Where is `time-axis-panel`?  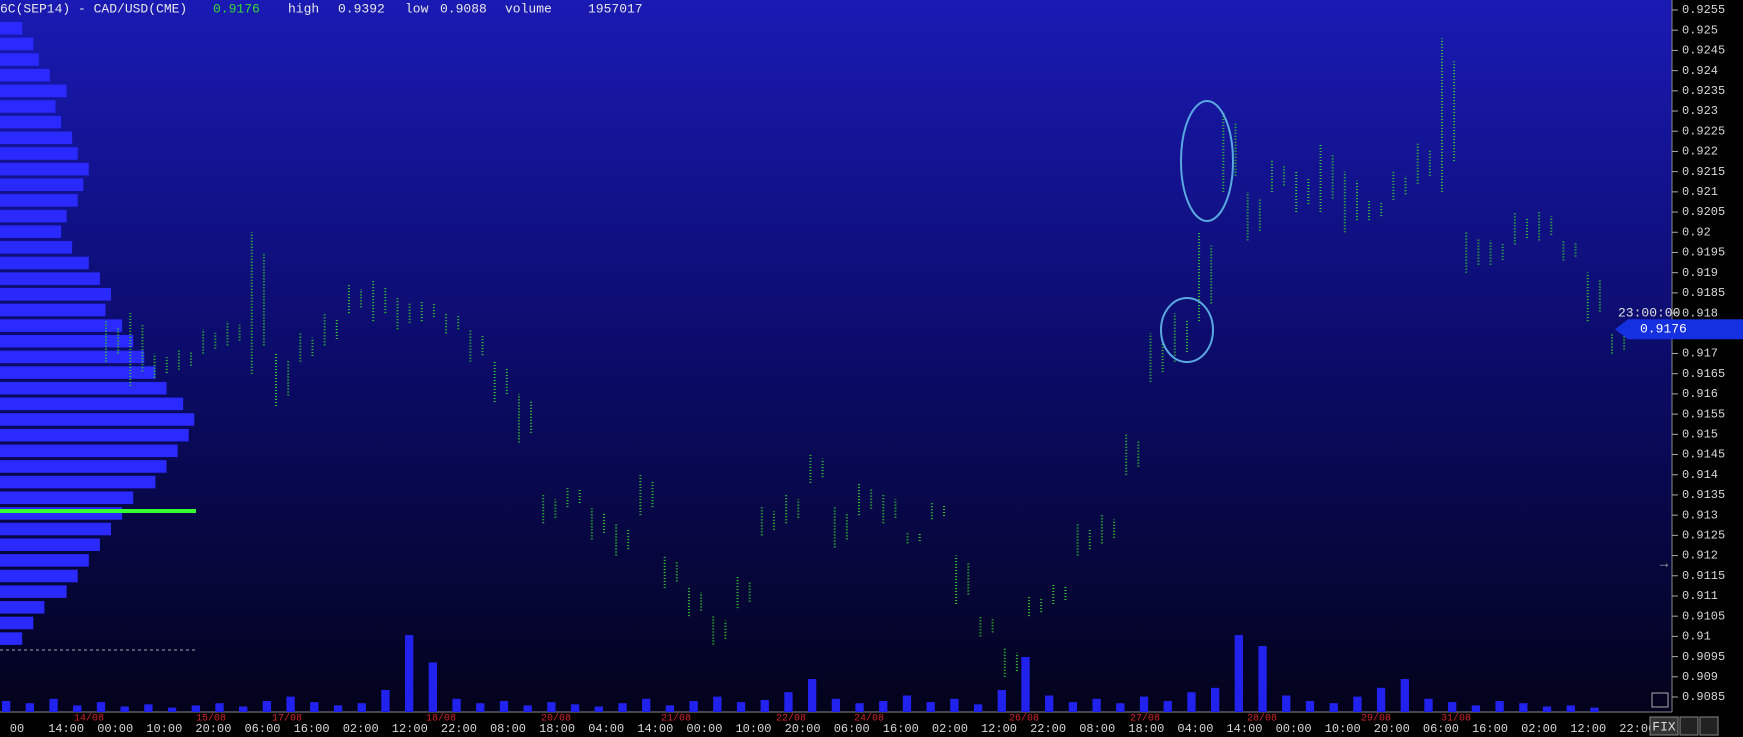 time-axis-panel is located at coordinates (871, 724).